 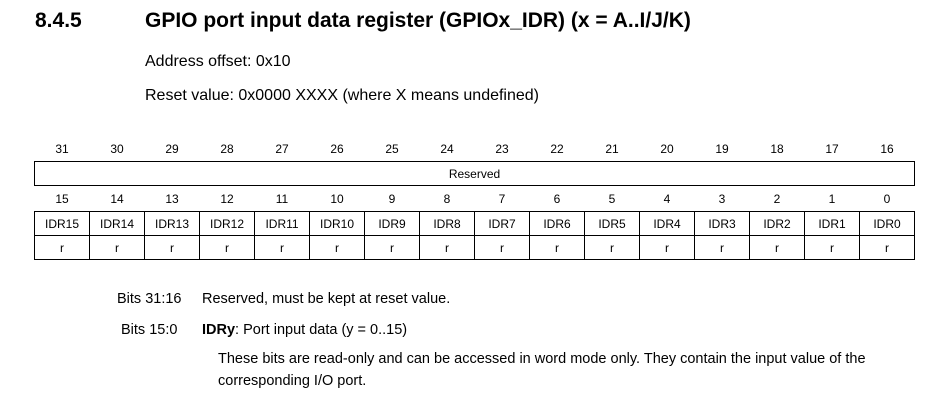 I want to click on bit-number: 25, so click(x=392, y=148).